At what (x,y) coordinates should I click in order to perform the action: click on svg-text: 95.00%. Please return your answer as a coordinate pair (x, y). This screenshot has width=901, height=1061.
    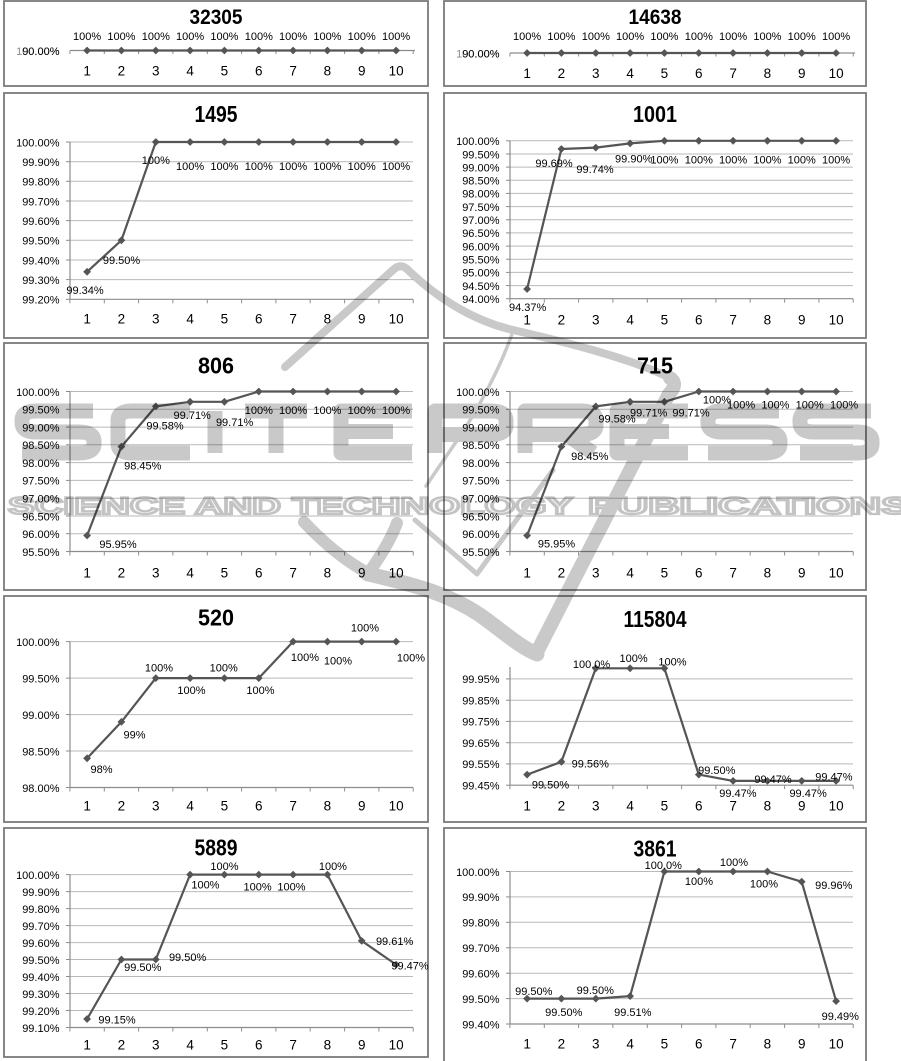
    Looking at the image, I should click on (481, 274).